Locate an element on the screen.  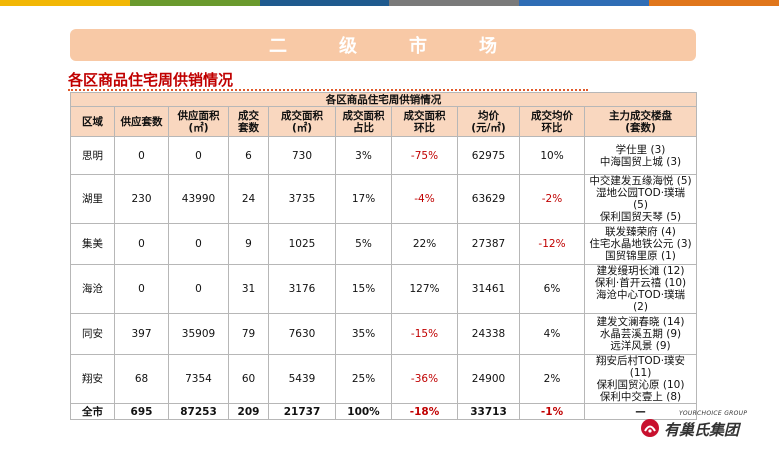
total-row: 全市 695 87253 209 21737 100% -18% 33713 -1% — is located at coordinates (384, 411).